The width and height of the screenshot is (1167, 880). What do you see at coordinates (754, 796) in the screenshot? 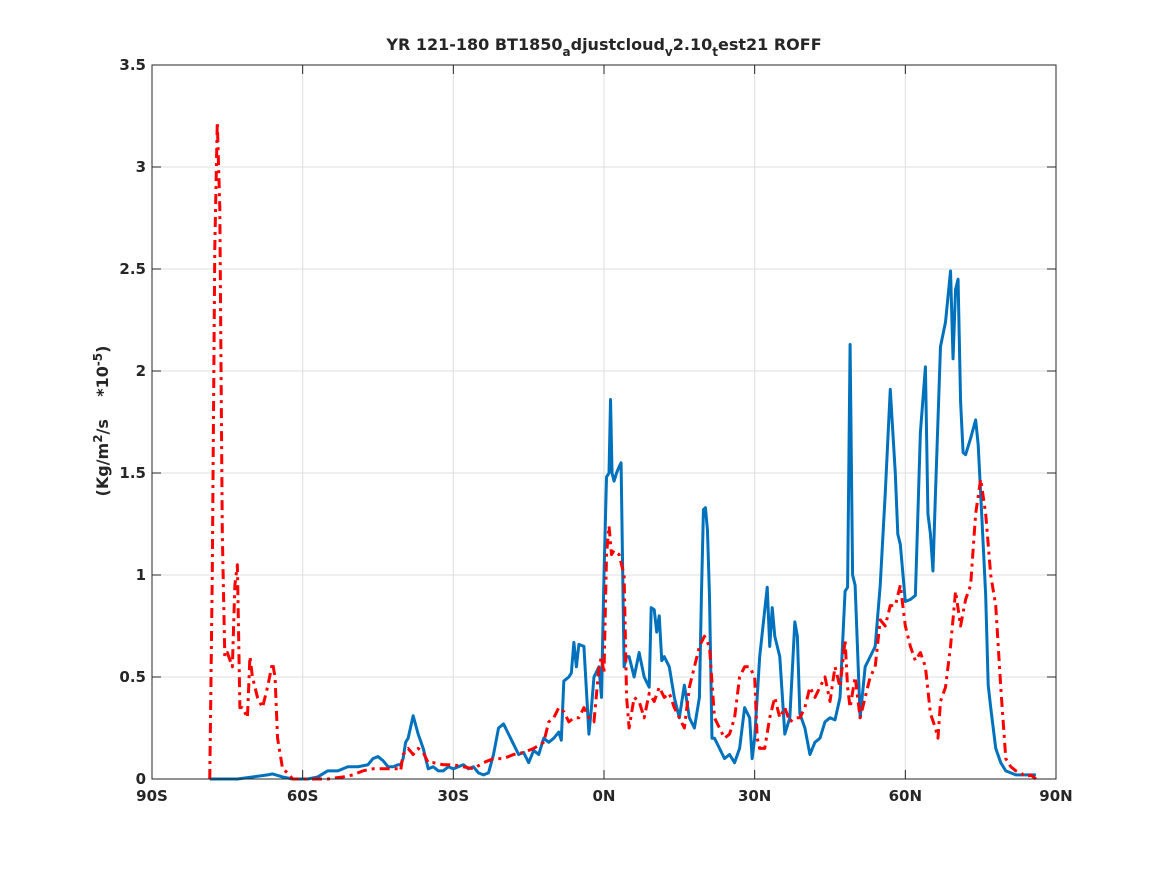
I see `x-tick-label: 30N` at bounding box center [754, 796].